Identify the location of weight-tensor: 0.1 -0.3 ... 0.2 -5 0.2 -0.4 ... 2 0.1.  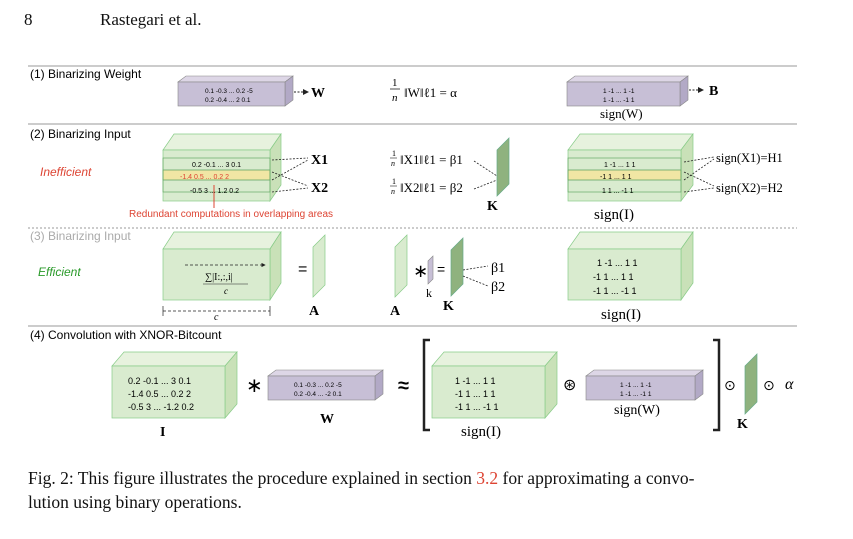
(235, 91).